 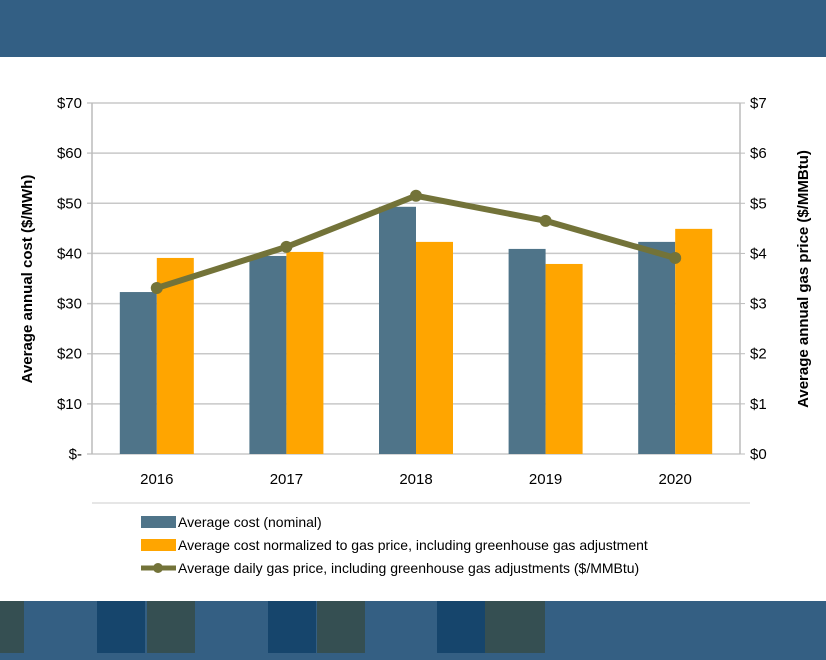 I want to click on y2-tick-label: $5, so click(x=758, y=203).